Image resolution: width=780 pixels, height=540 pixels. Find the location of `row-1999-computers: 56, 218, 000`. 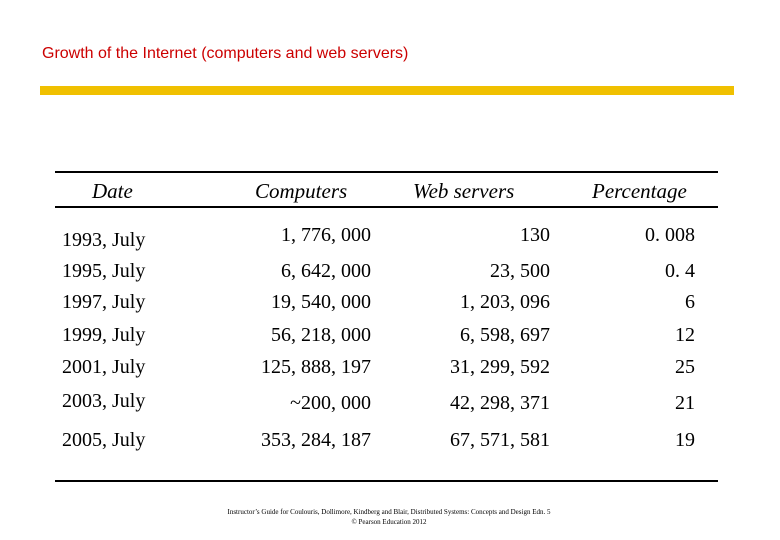

row-1999-computers: 56, 218, 000 is located at coordinates (321, 335).